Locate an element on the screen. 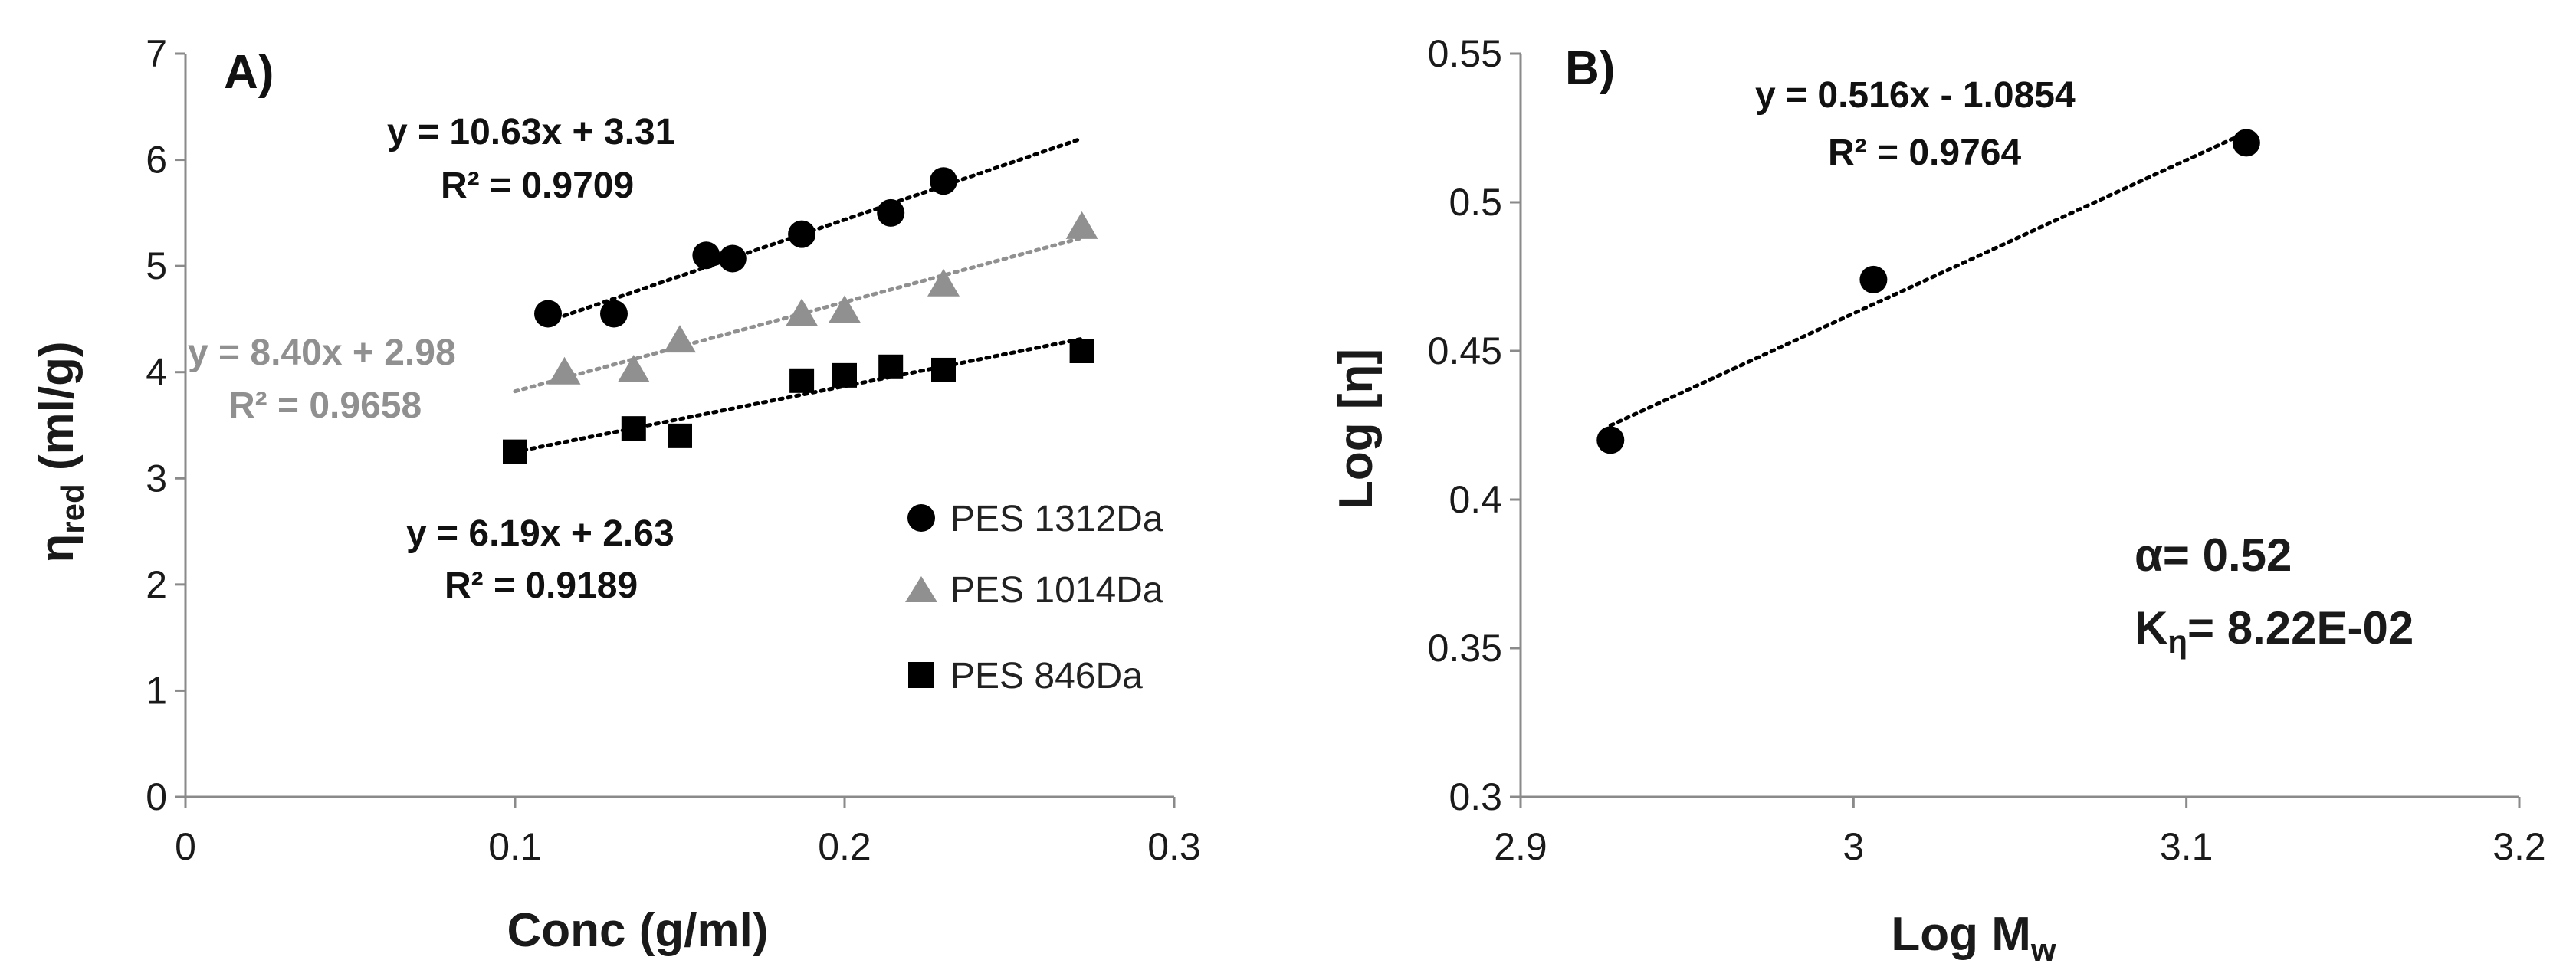 This screenshot has width=2576, height=970. y-tick-label: 7 is located at coordinates (156, 54).